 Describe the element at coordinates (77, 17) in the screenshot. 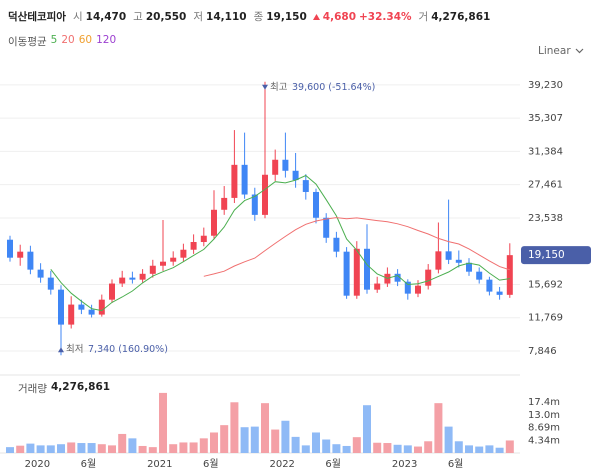

I see `field-label: 시` at that location.